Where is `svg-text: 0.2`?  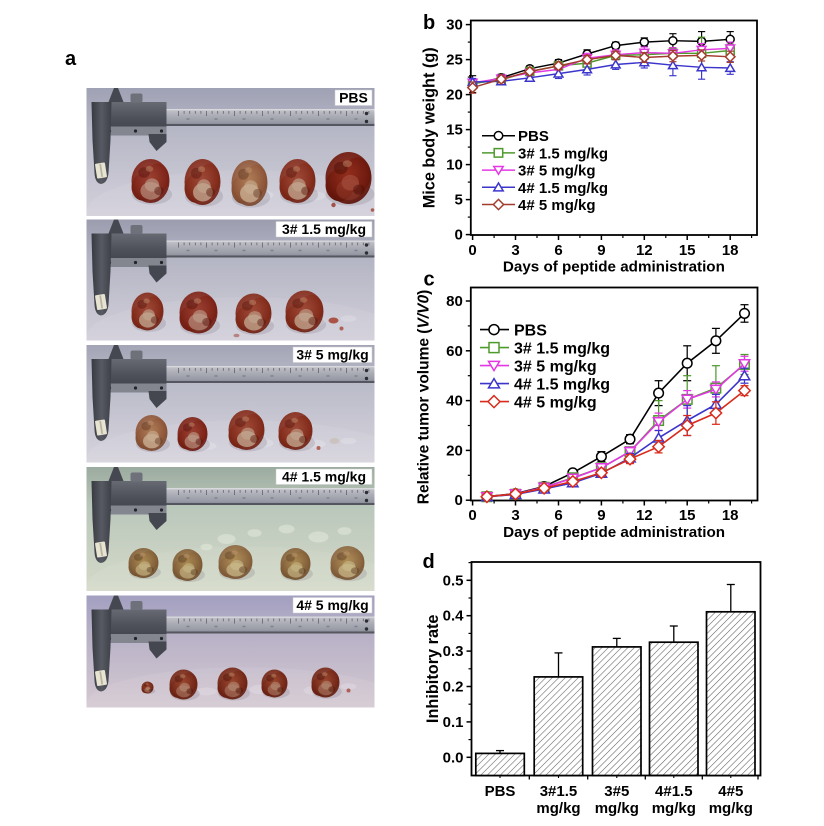 svg-text: 0.2 is located at coordinates (453, 687).